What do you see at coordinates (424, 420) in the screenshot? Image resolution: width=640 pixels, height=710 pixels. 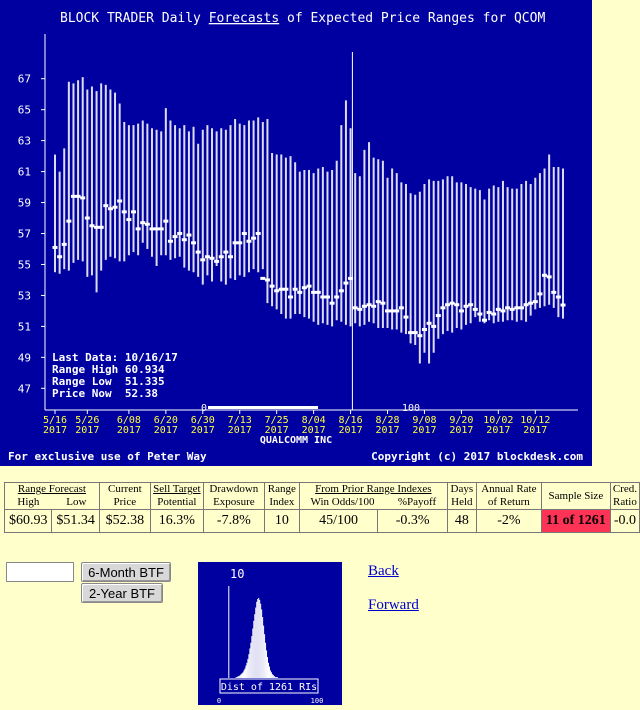 I see `x-tick-label: 9/08` at bounding box center [424, 420].